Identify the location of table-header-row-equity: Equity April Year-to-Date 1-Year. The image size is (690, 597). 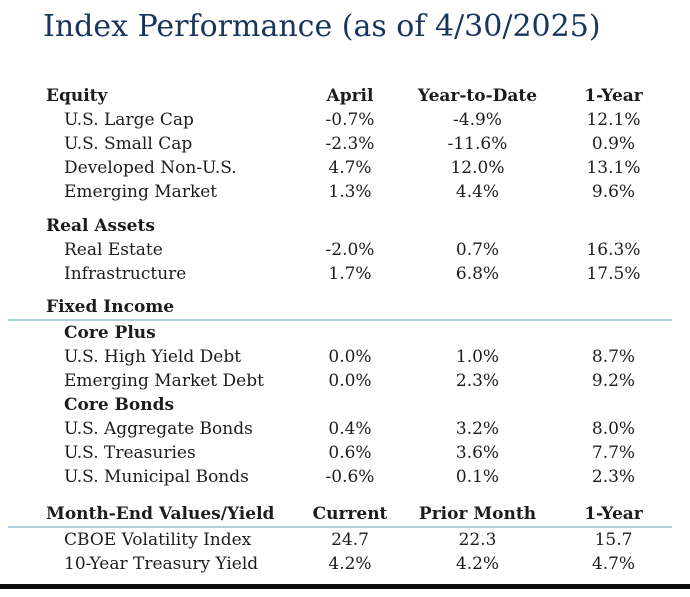
(340, 96).